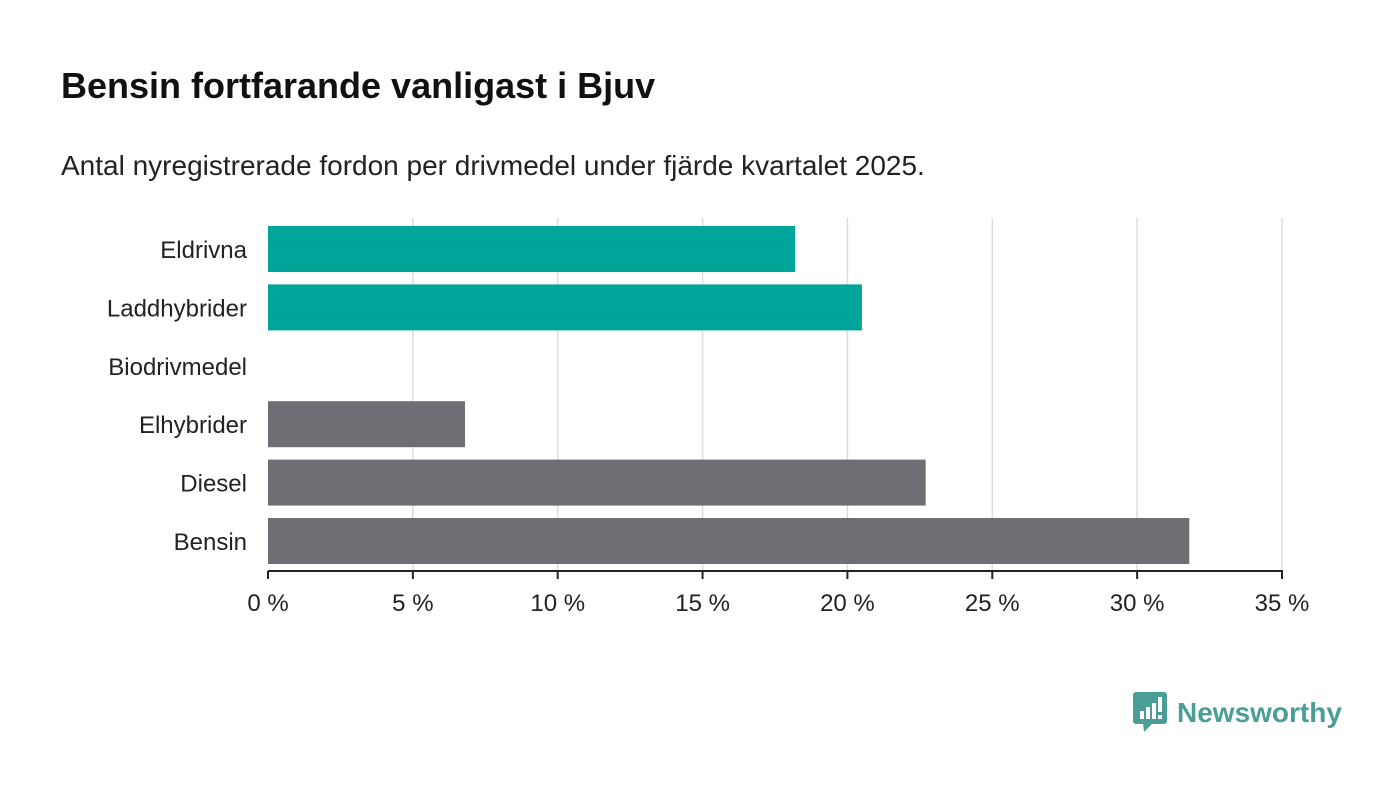 The height and width of the screenshot is (793, 1400). What do you see at coordinates (358, 85) in the screenshot?
I see `chart-title: Bensin fortfarande vanligast i Bjuv` at bounding box center [358, 85].